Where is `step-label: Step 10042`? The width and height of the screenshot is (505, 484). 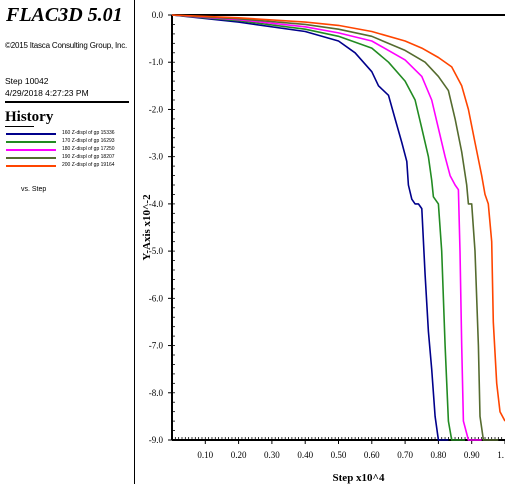 step-label: Step 10042 is located at coordinates (27, 81).